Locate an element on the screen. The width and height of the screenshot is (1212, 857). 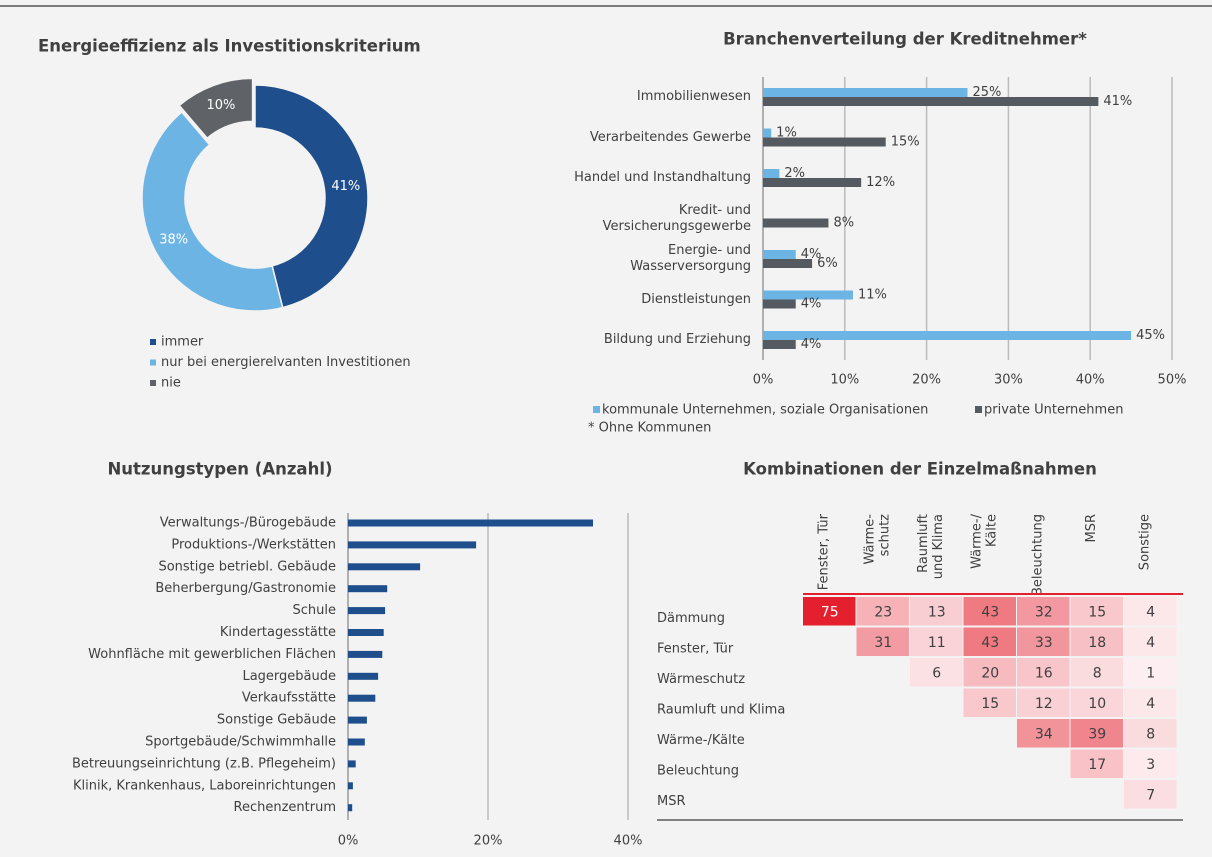
y-tick-label: Sonstige betriebl. Gebäude is located at coordinates (247, 566).